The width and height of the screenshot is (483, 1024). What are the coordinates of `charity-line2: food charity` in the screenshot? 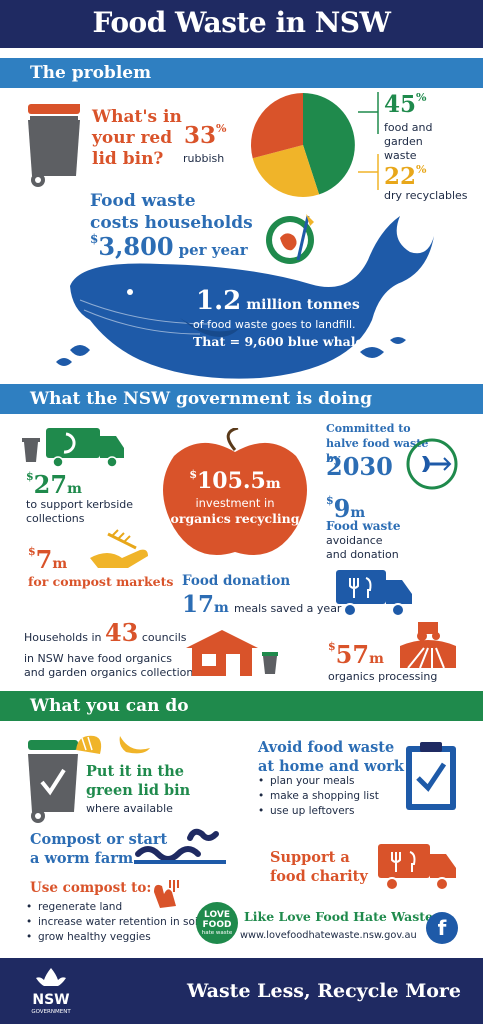 It's located at (319, 876).